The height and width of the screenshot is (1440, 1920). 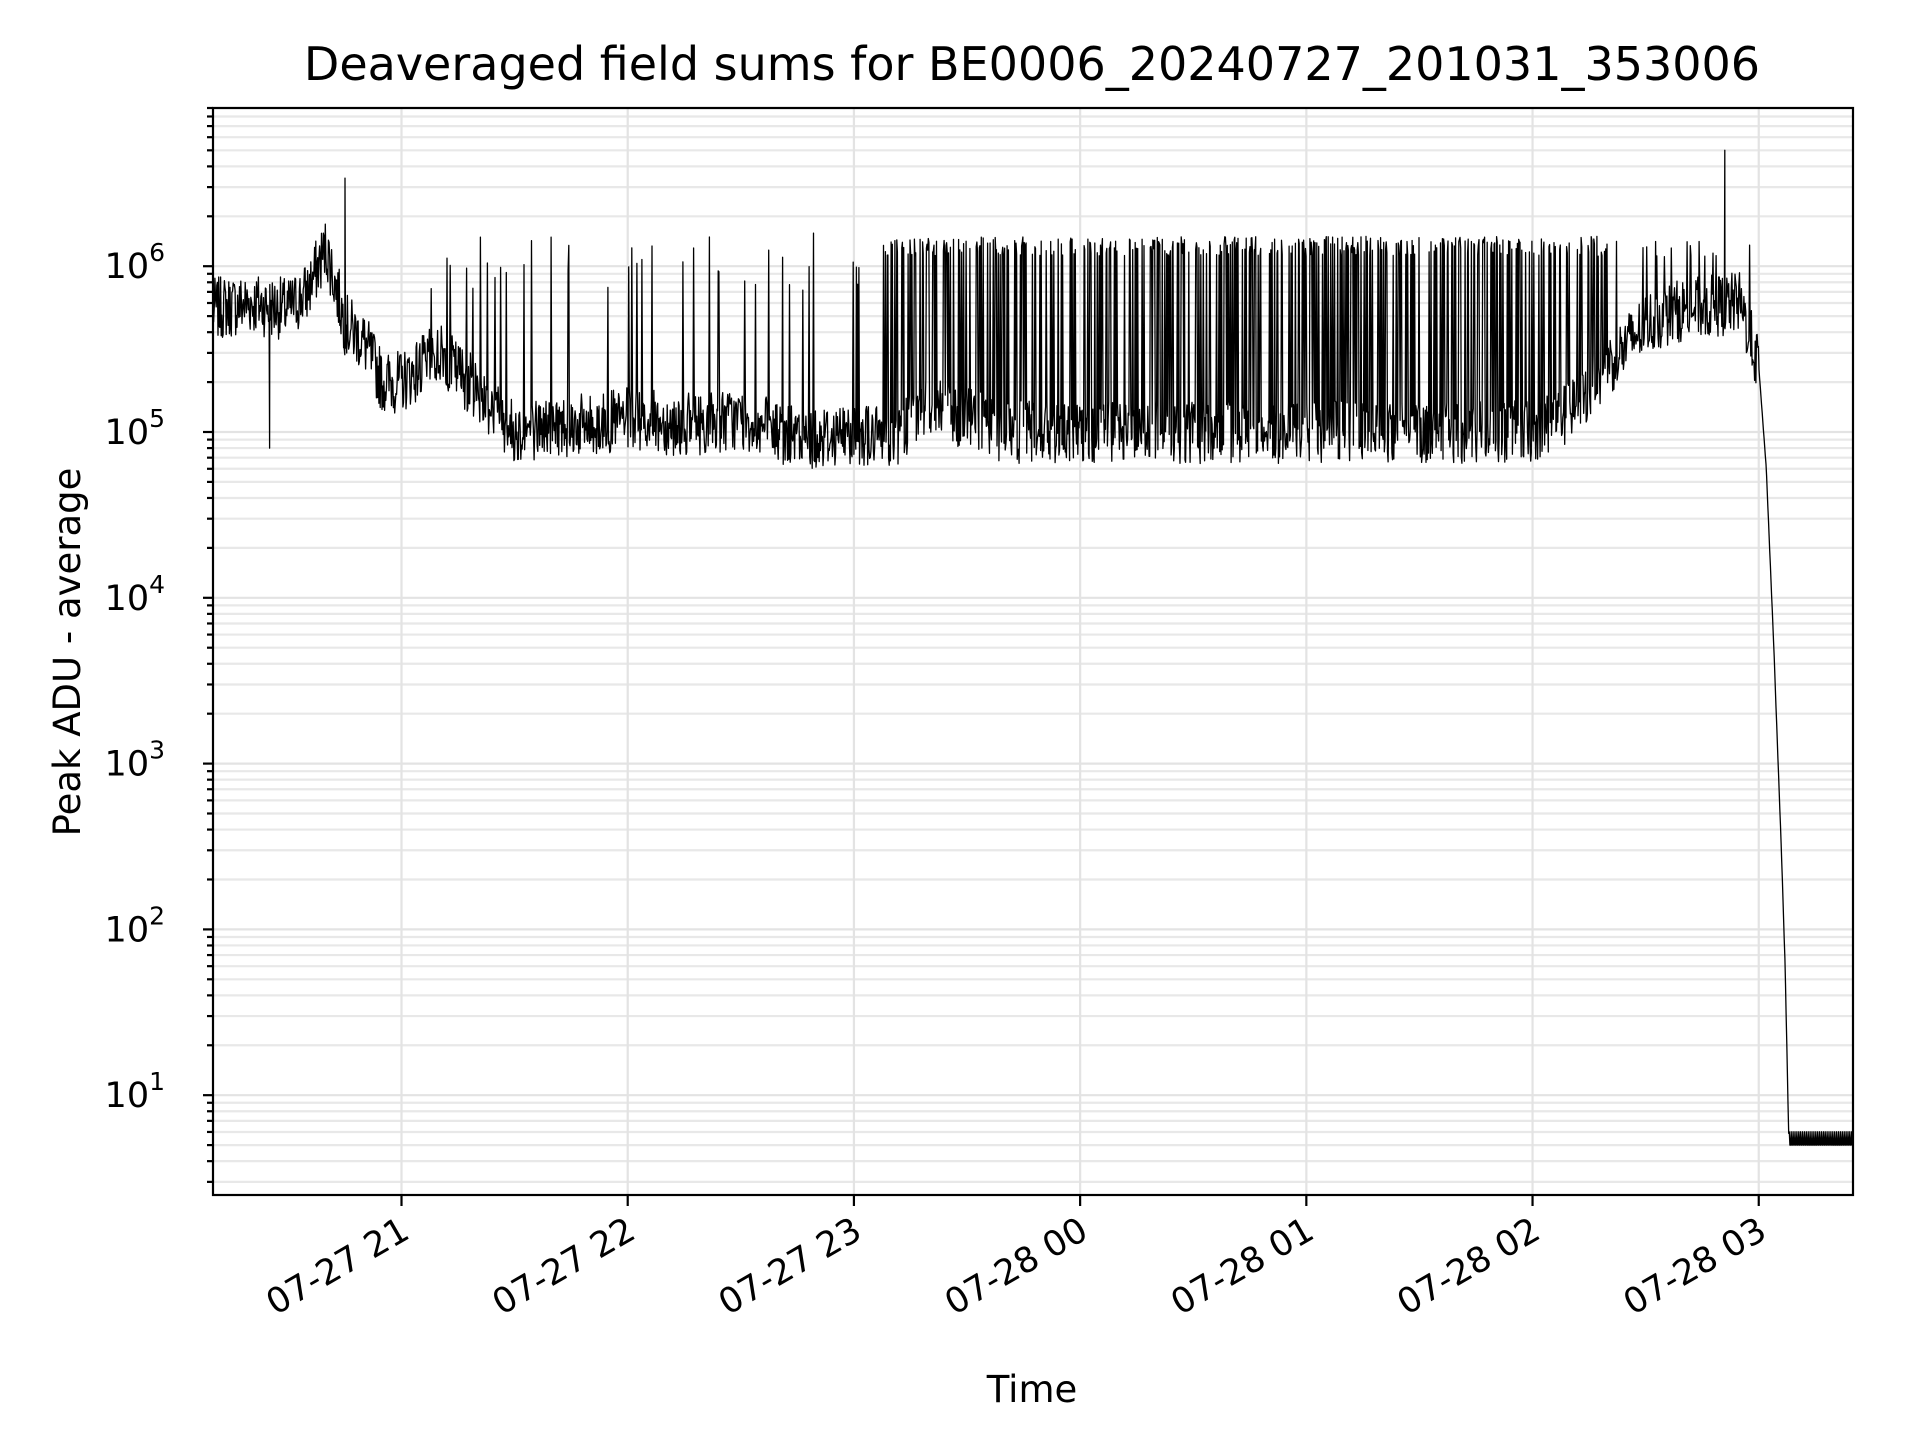 I want to click on y-tick-label: 10², so click(x=135, y=925).